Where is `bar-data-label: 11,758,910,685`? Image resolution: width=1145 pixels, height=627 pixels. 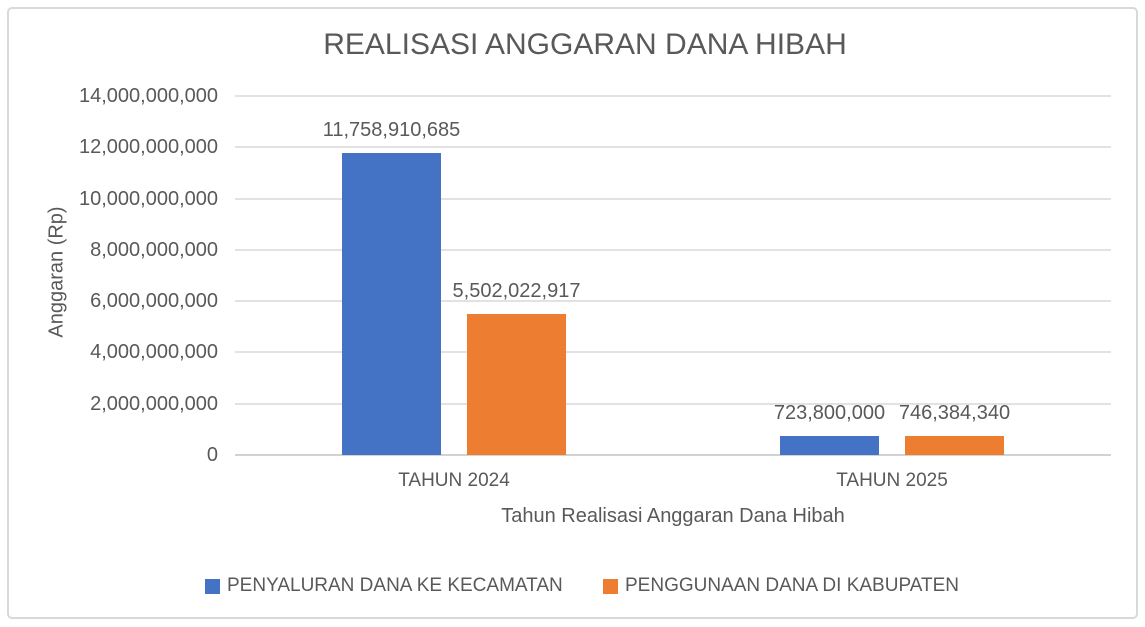
bar-data-label: 11,758,910,685 is located at coordinates (391, 130).